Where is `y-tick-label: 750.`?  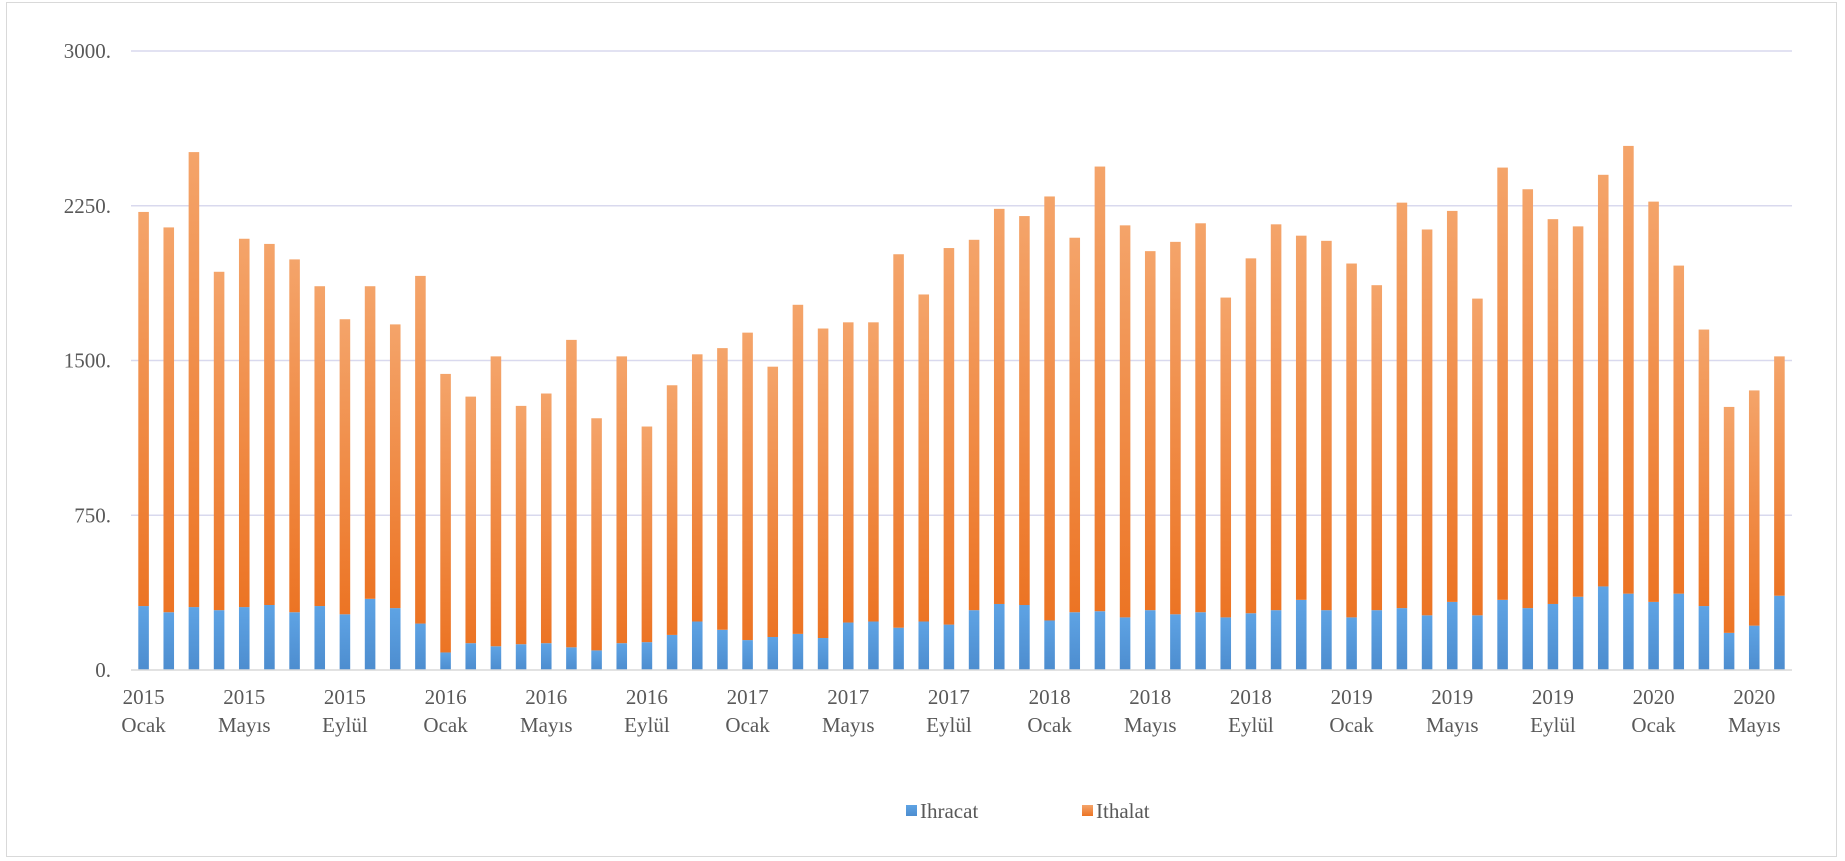
y-tick-label: 750. is located at coordinates (92, 515).